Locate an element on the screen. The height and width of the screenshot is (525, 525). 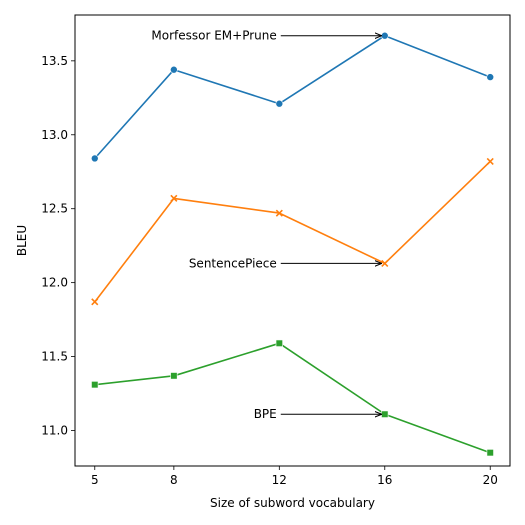
y-tick-label: 11.5 is located at coordinates (54, 357).